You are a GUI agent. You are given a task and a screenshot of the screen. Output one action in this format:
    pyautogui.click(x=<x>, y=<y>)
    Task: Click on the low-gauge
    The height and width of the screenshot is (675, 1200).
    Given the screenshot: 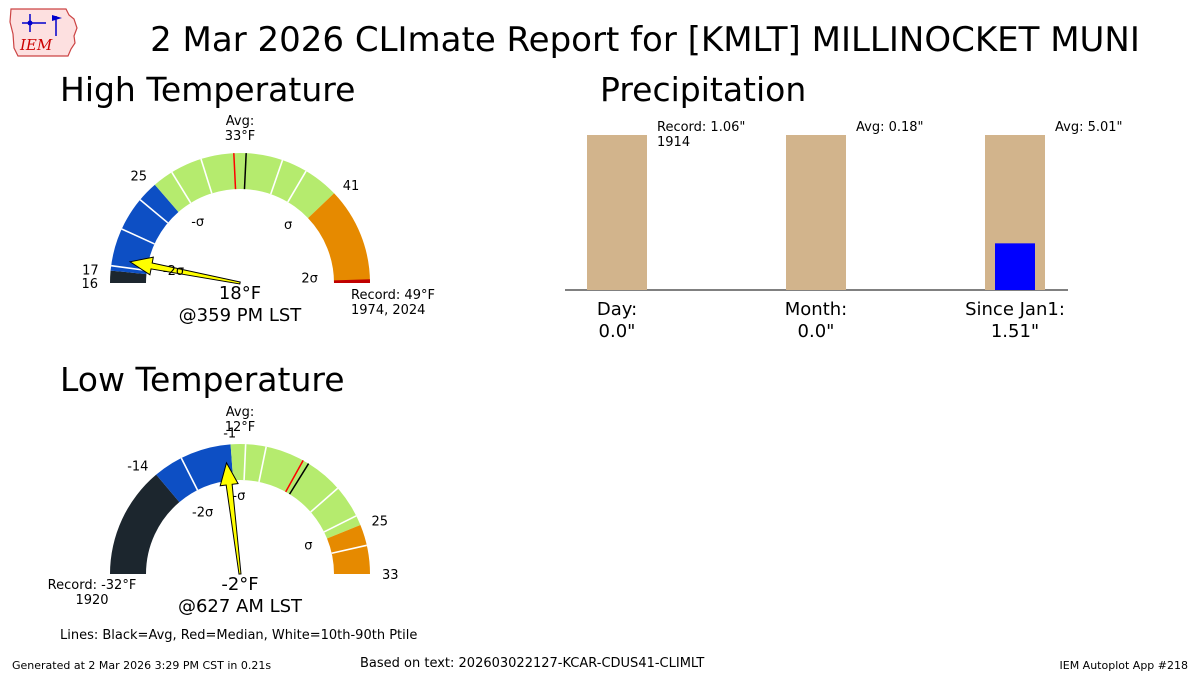 What is the action you would take?
    pyautogui.click(x=240, y=509)
    